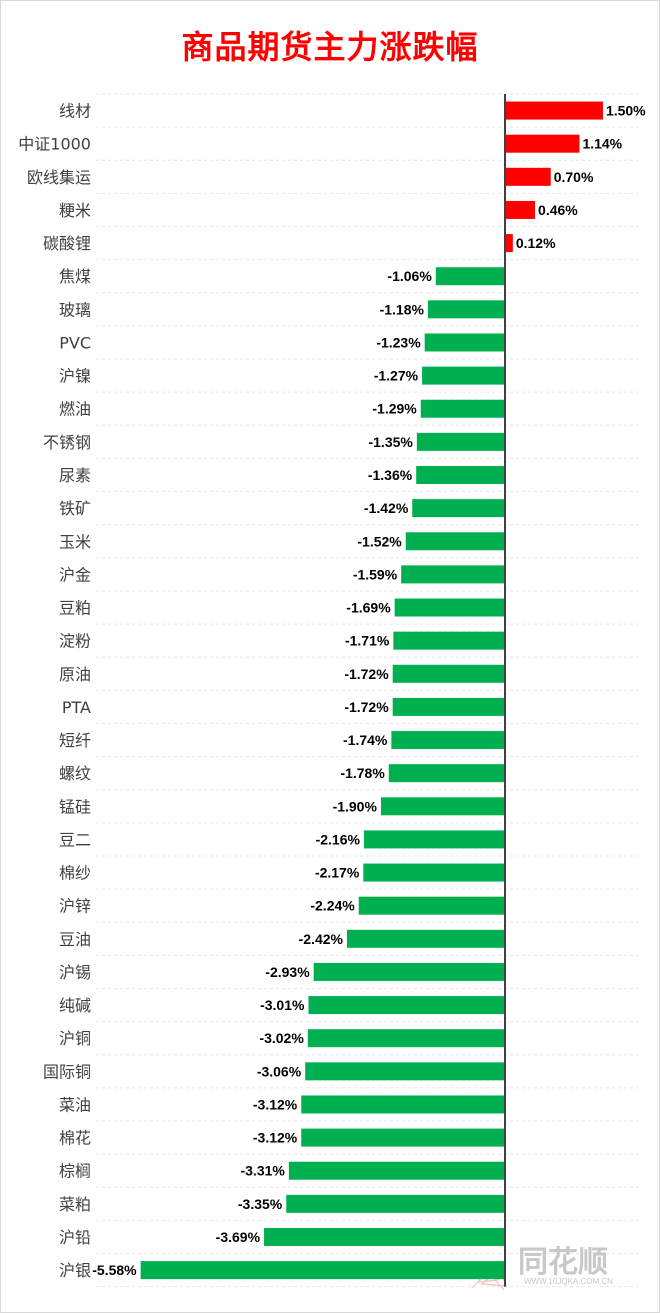 The height and width of the screenshot is (1313, 660). I want to click on category-label: 锰硅, so click(75, 806).